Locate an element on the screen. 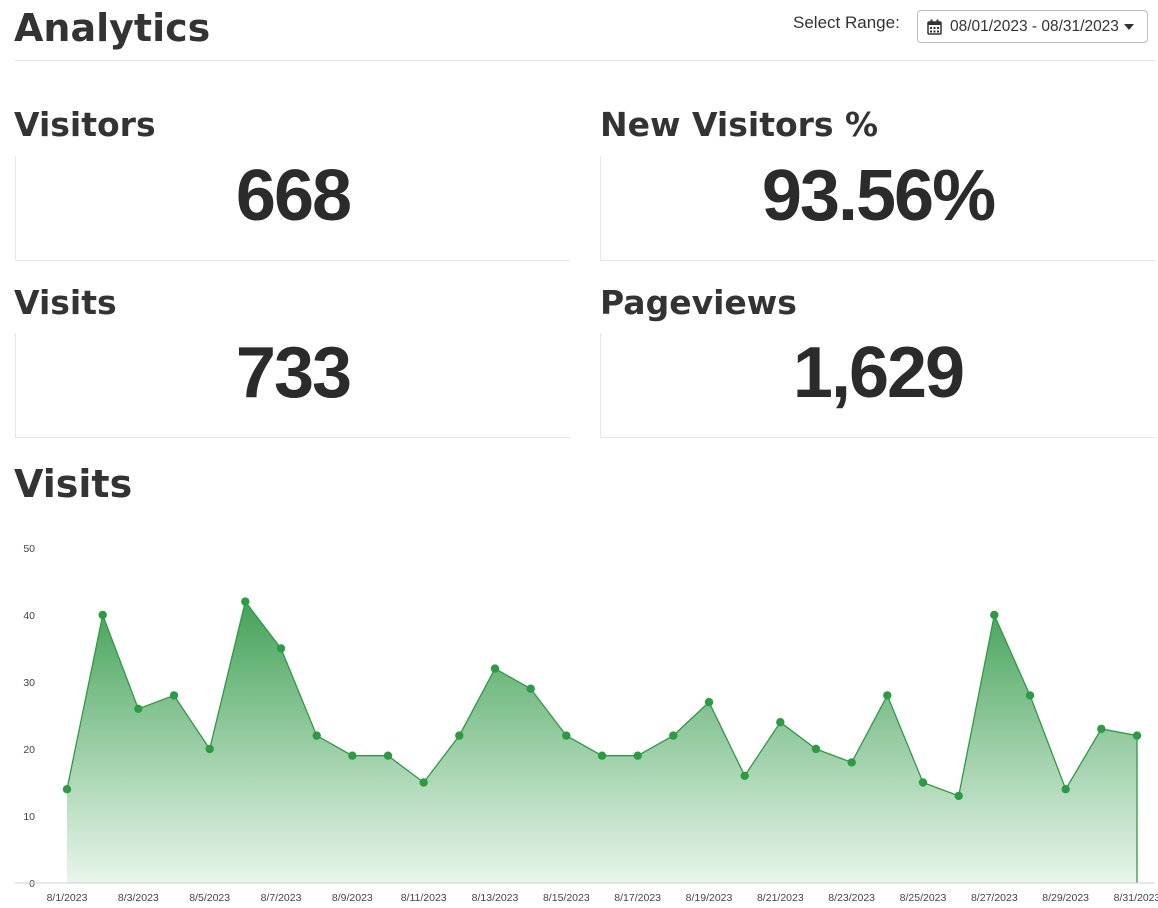  visitors-card: 668 is located at coordinates (292, 208).